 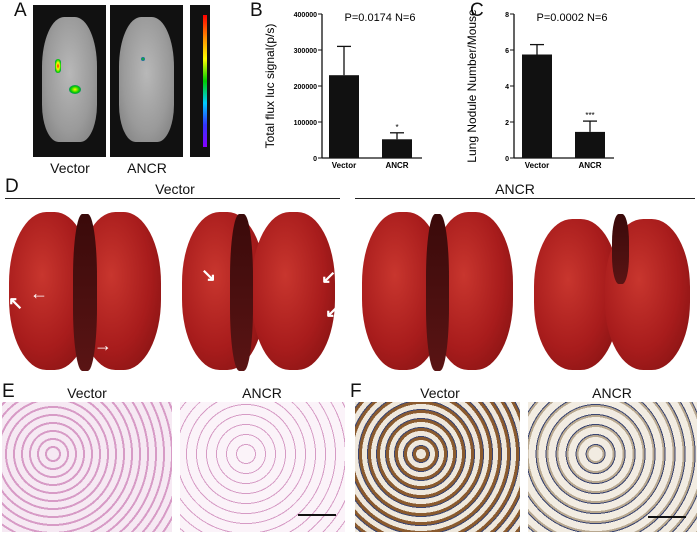 I want to click on y-axis-label: Total flux luc signal(p/s), so click(x=270, y=86).